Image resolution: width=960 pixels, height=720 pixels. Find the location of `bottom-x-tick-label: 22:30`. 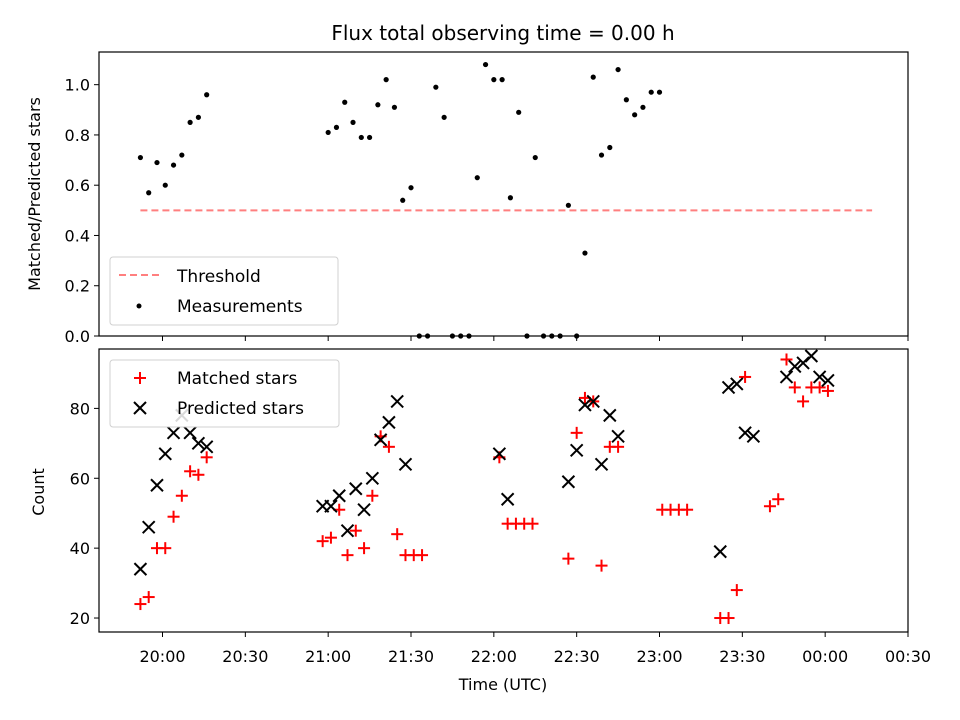

bottom-x-tick-label: 22:30 is located at coordinates (577, 656).